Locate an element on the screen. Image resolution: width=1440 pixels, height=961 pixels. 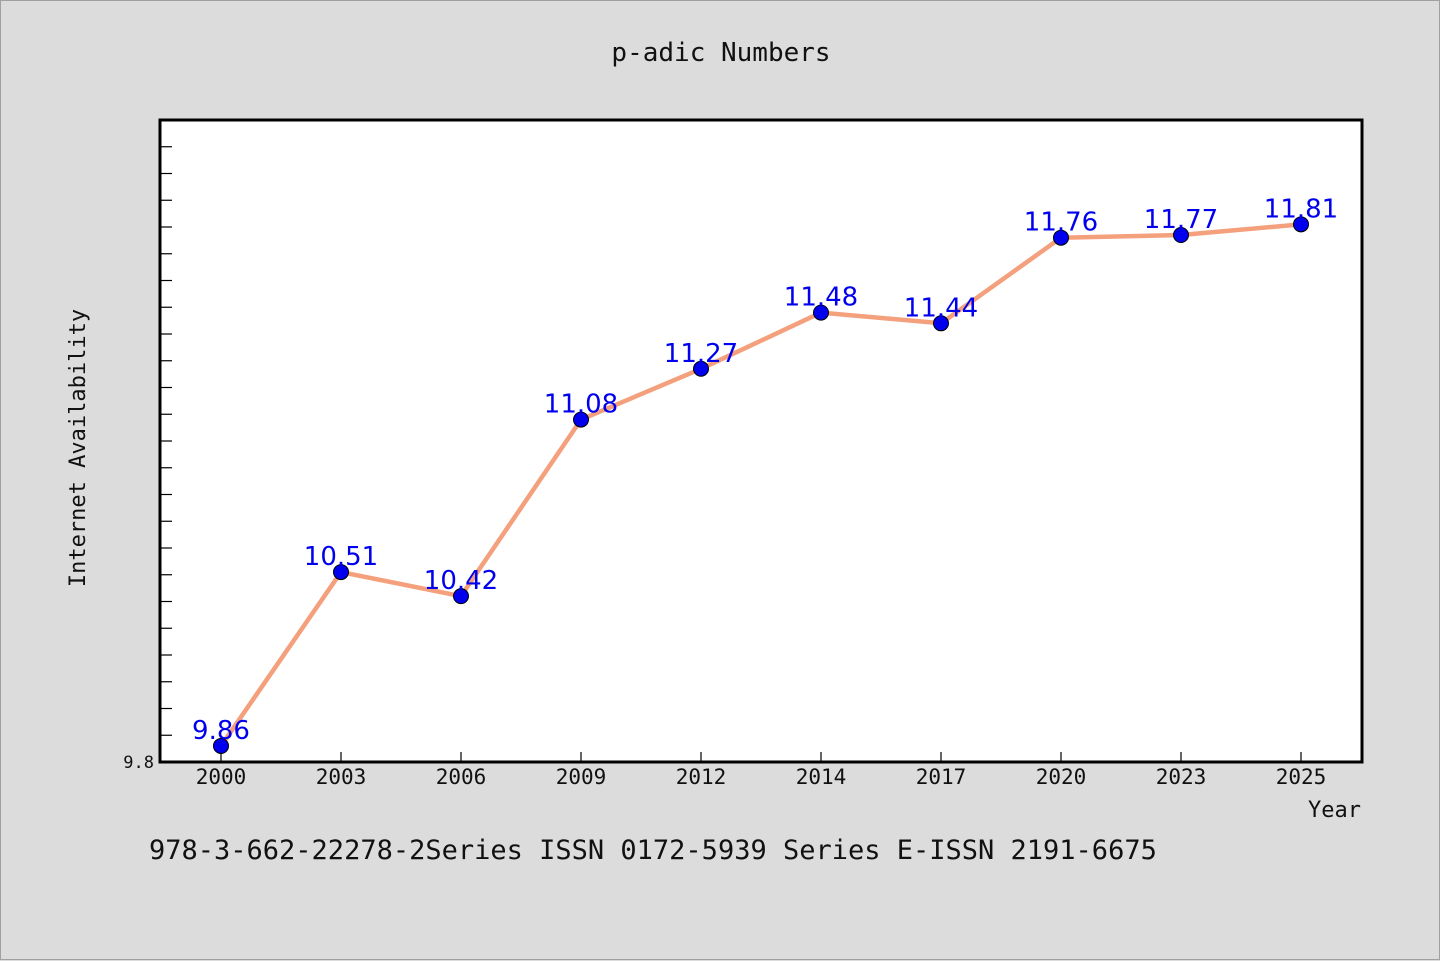
x-tick-label: 2009 is located at coordinates (581, 777).